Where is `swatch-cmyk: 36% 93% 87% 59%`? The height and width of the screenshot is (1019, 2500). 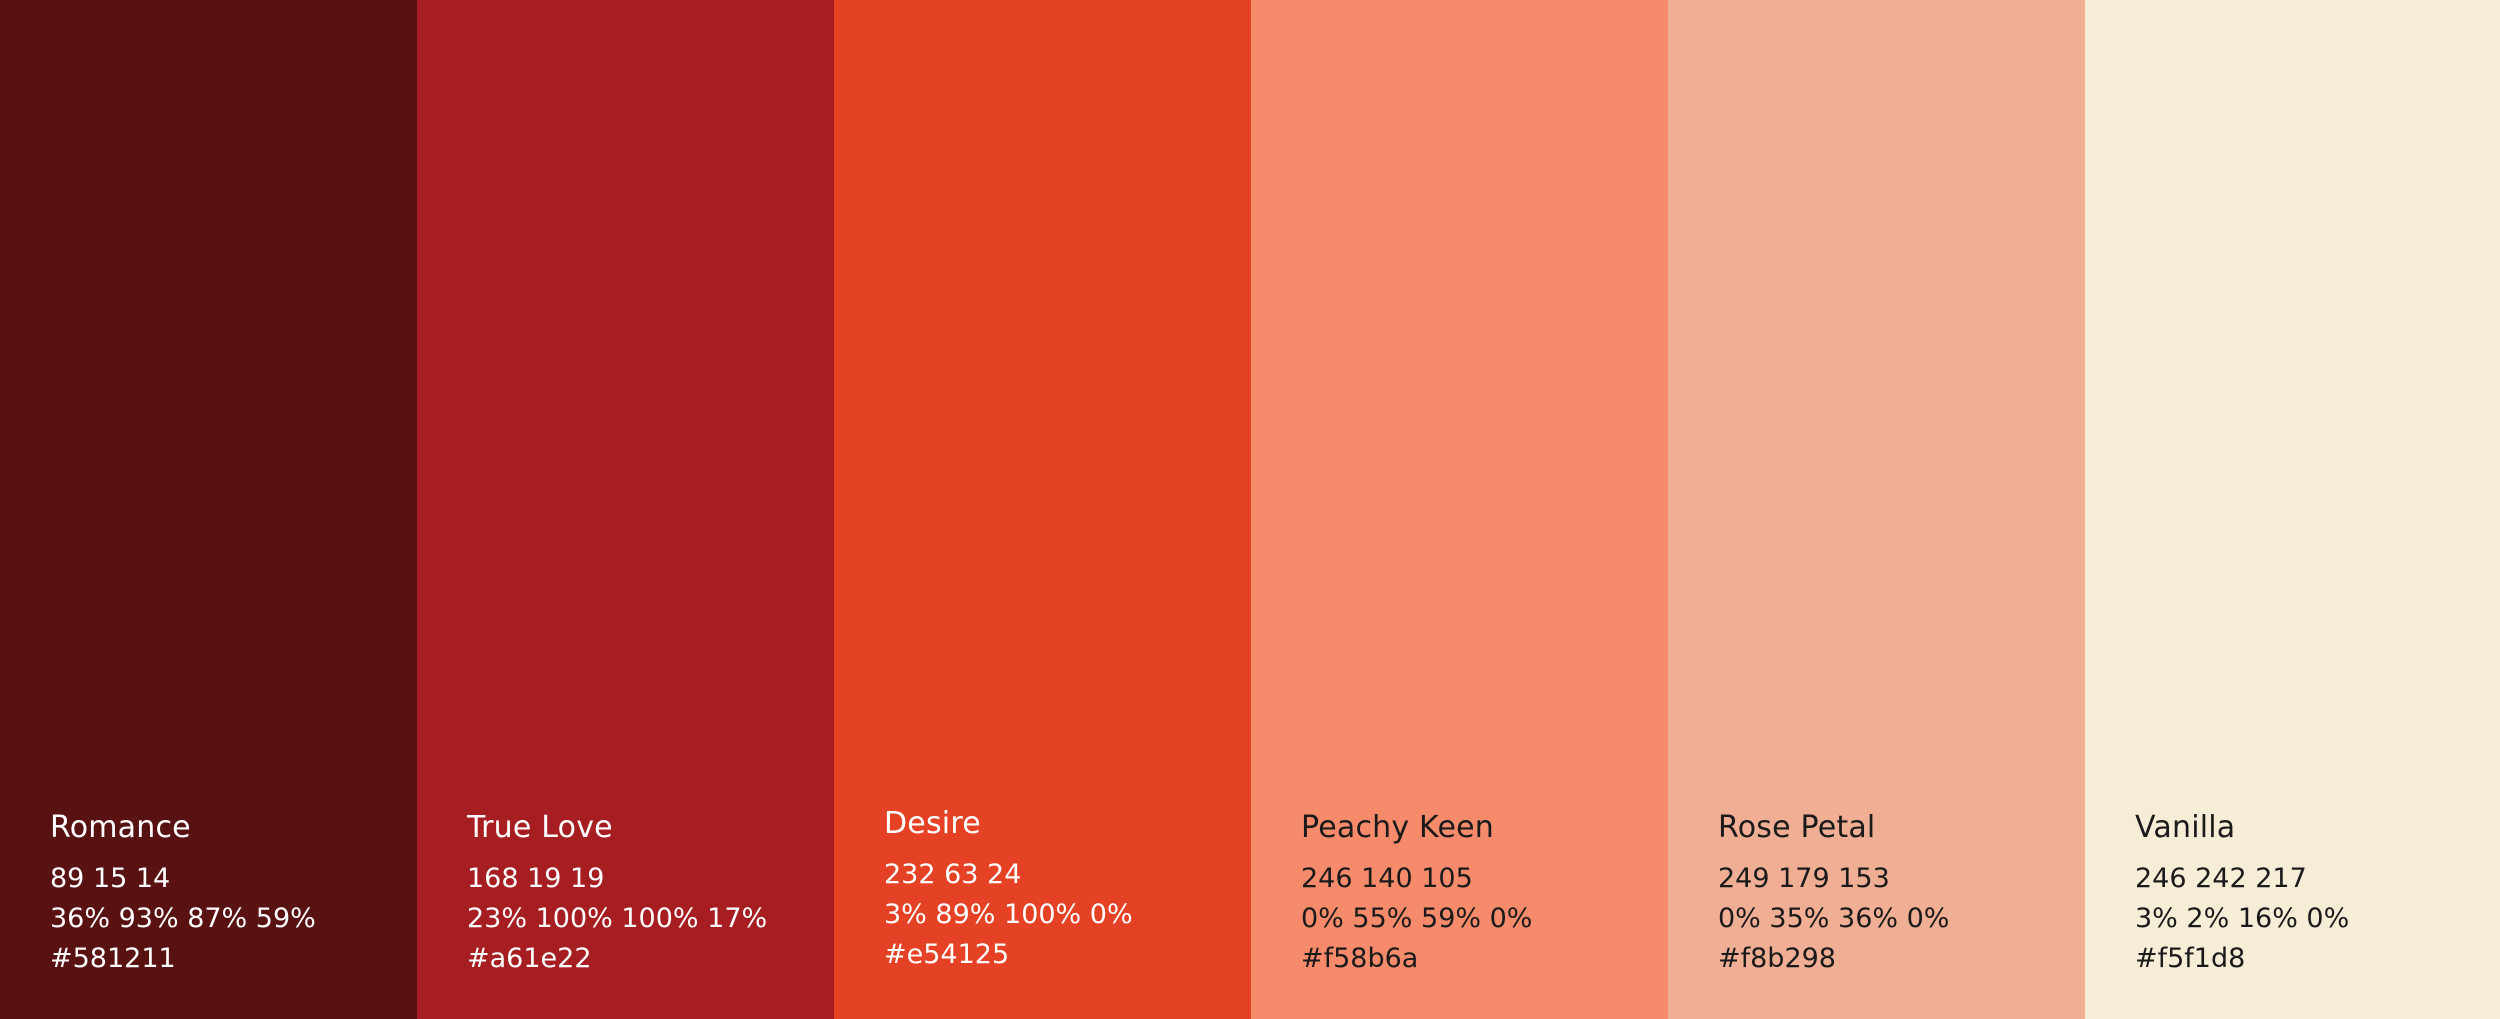 swatch-cmyk: 36% 93% 87% 59% is located at coordinates (183, 918).